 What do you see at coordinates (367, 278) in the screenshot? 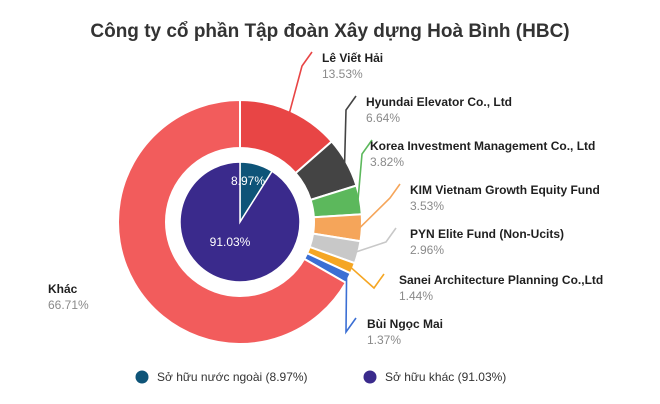
I see `leader-line-sanei-architecture-planning-co-ltd` at bounding box center [367, 278].